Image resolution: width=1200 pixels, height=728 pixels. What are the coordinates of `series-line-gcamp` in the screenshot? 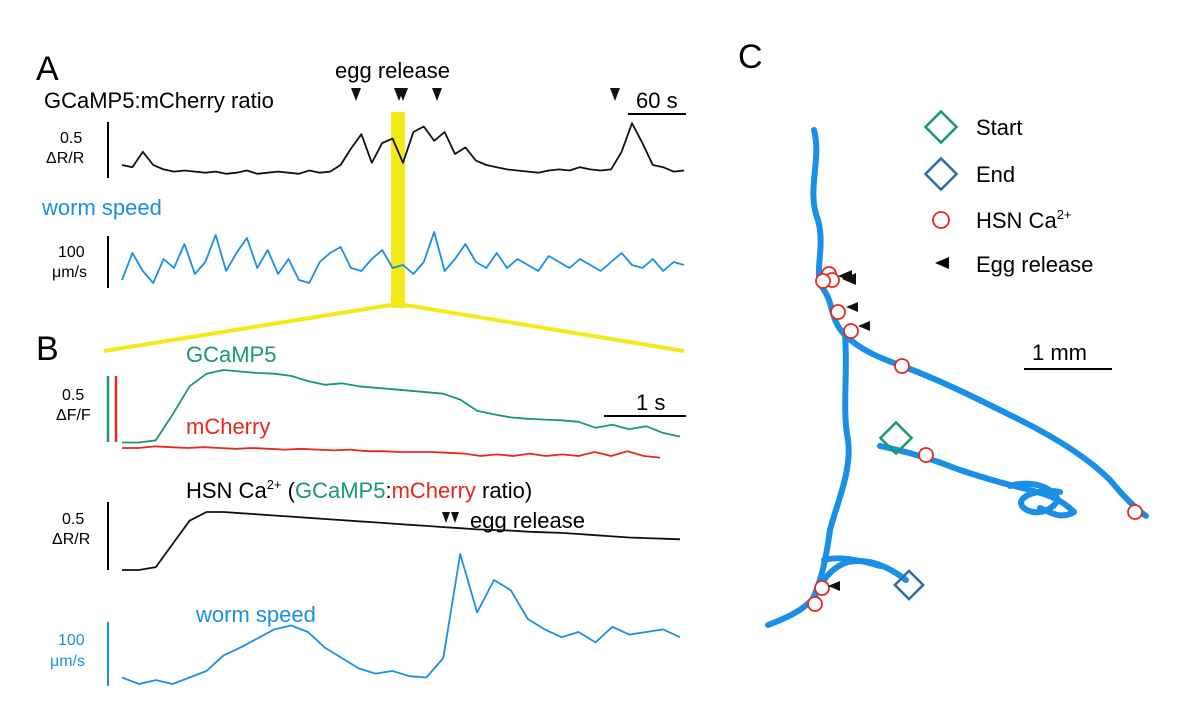 It's located at (401, 406).